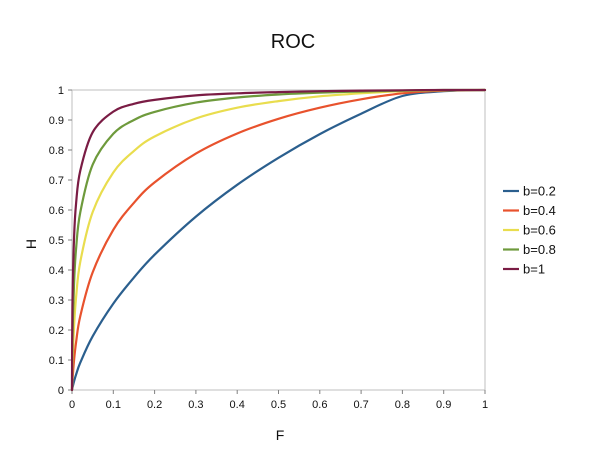 Image resolution: width=600 pixels, height=464 pixels. Describe the element at coordinates (539, 249) in the screenshot. I see `legend-label: b=0.8` at that location.